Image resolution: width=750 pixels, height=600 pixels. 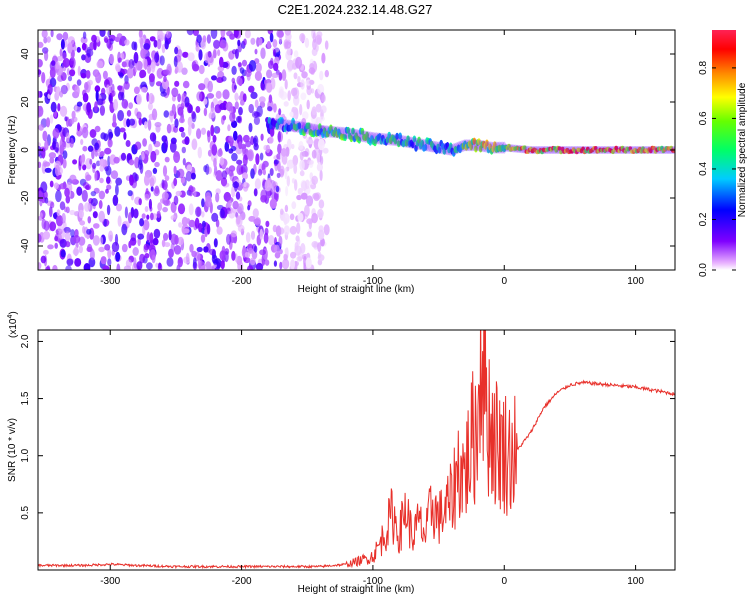 What do you see at coordinates (724, 150) in the screenshot?
I see `colorbar-bar` at bounding box center [724, 150].